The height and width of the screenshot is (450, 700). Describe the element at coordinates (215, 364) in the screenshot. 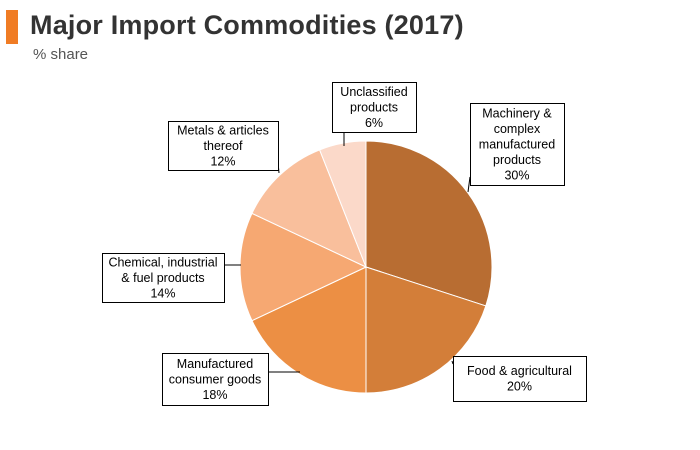

I see `slice-category-label: Manufactured` at that location.